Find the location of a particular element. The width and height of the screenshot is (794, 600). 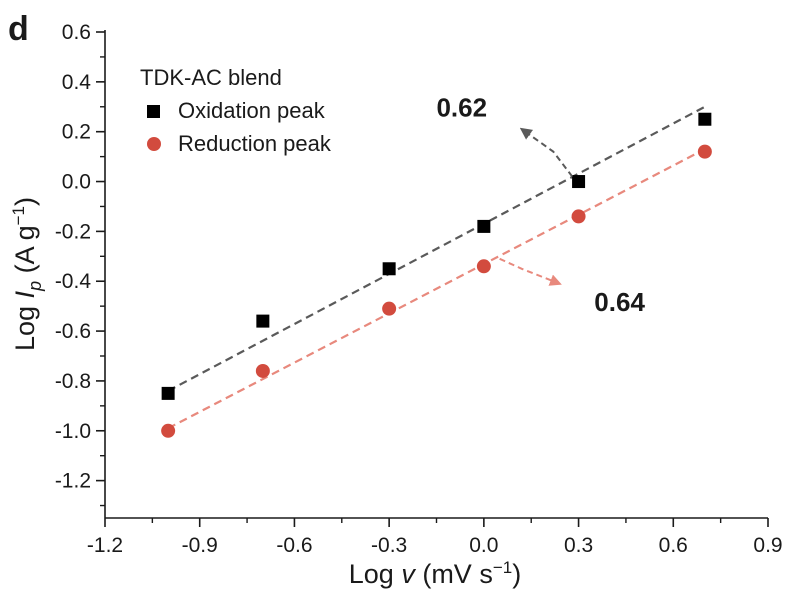

y-tick-label: 0.0 is located at coordinates (76, 182).